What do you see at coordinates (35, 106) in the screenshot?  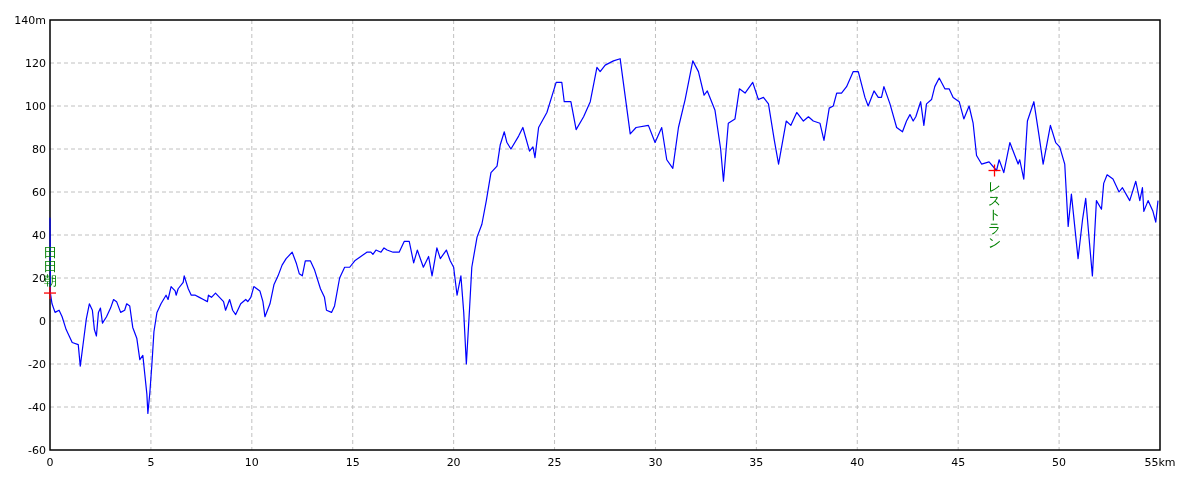 I see `y-tick-label: 100` at bounding box center [35, 106].